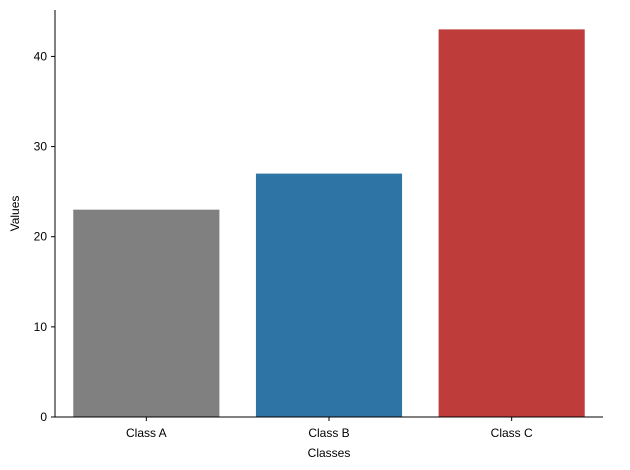 The height and width of the screenshot is (470, 630). What do you see at coordinates (146, 313) in the screenshot?
I see `bar-class-a` at bounding box center [146, 313].